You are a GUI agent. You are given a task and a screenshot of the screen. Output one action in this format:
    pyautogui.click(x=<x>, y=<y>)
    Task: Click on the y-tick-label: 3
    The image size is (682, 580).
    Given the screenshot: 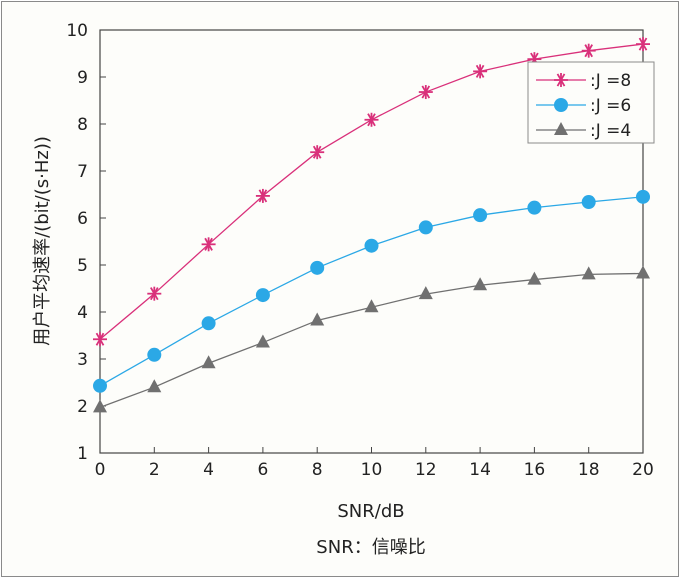 What is the action you would take?
    pyautogui.click(x=82, y=360)
    